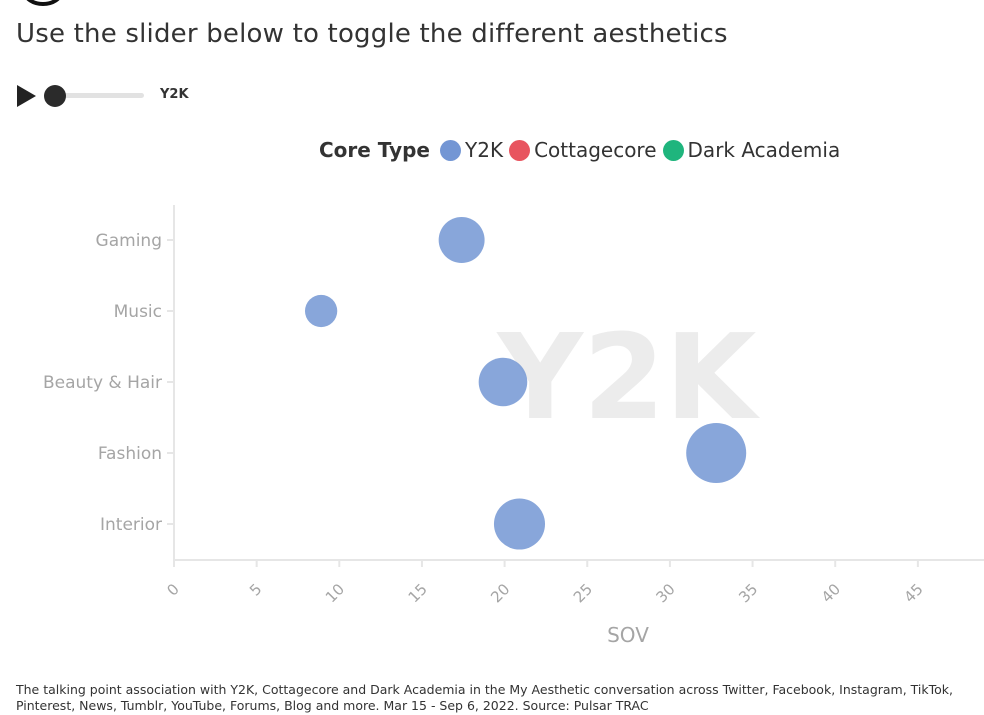  Describe the element at coordinates (503, 382) in the screenshot. I see `bubble-beauty-hair` at that location.